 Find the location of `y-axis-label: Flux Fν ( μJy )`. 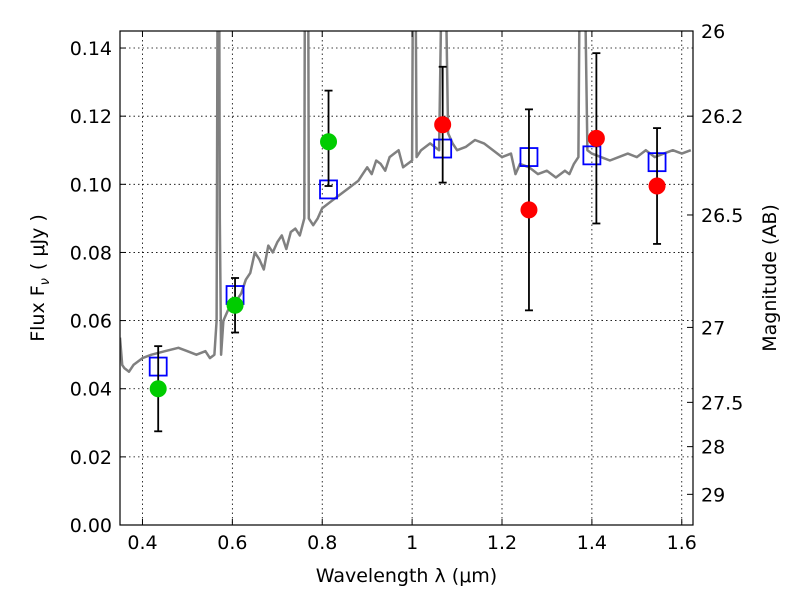

y-axis-label: Flux Fν ( μJy ) is located at coordinates (40, 278).